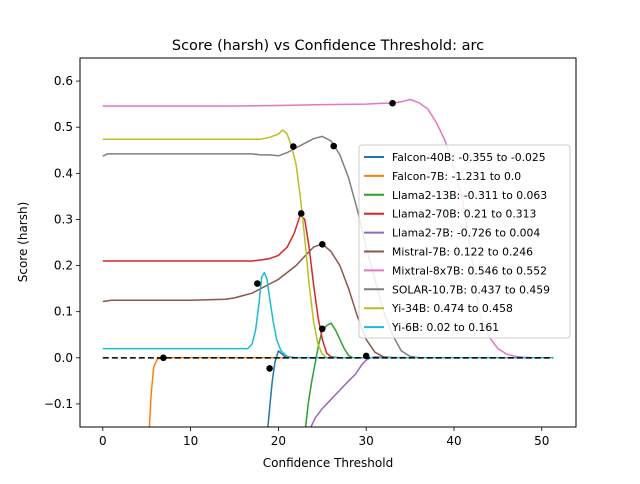 The image size is (640, 484). I want to click on x-axis-label: Confidence Threshold, so click(328, 463).